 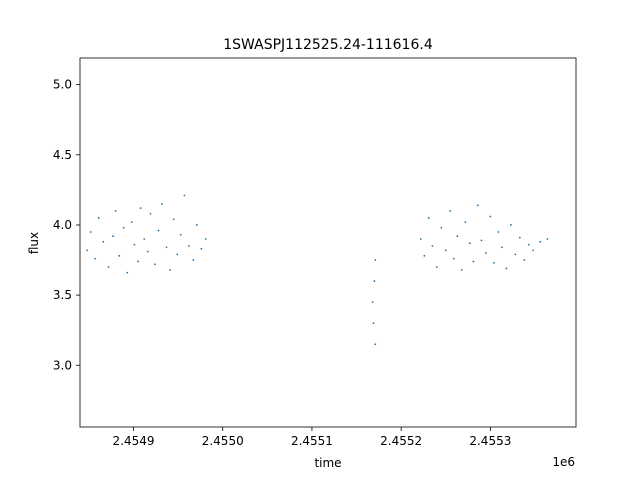 I want to click on y-axis-label: flux, so click(x=34, y=243).